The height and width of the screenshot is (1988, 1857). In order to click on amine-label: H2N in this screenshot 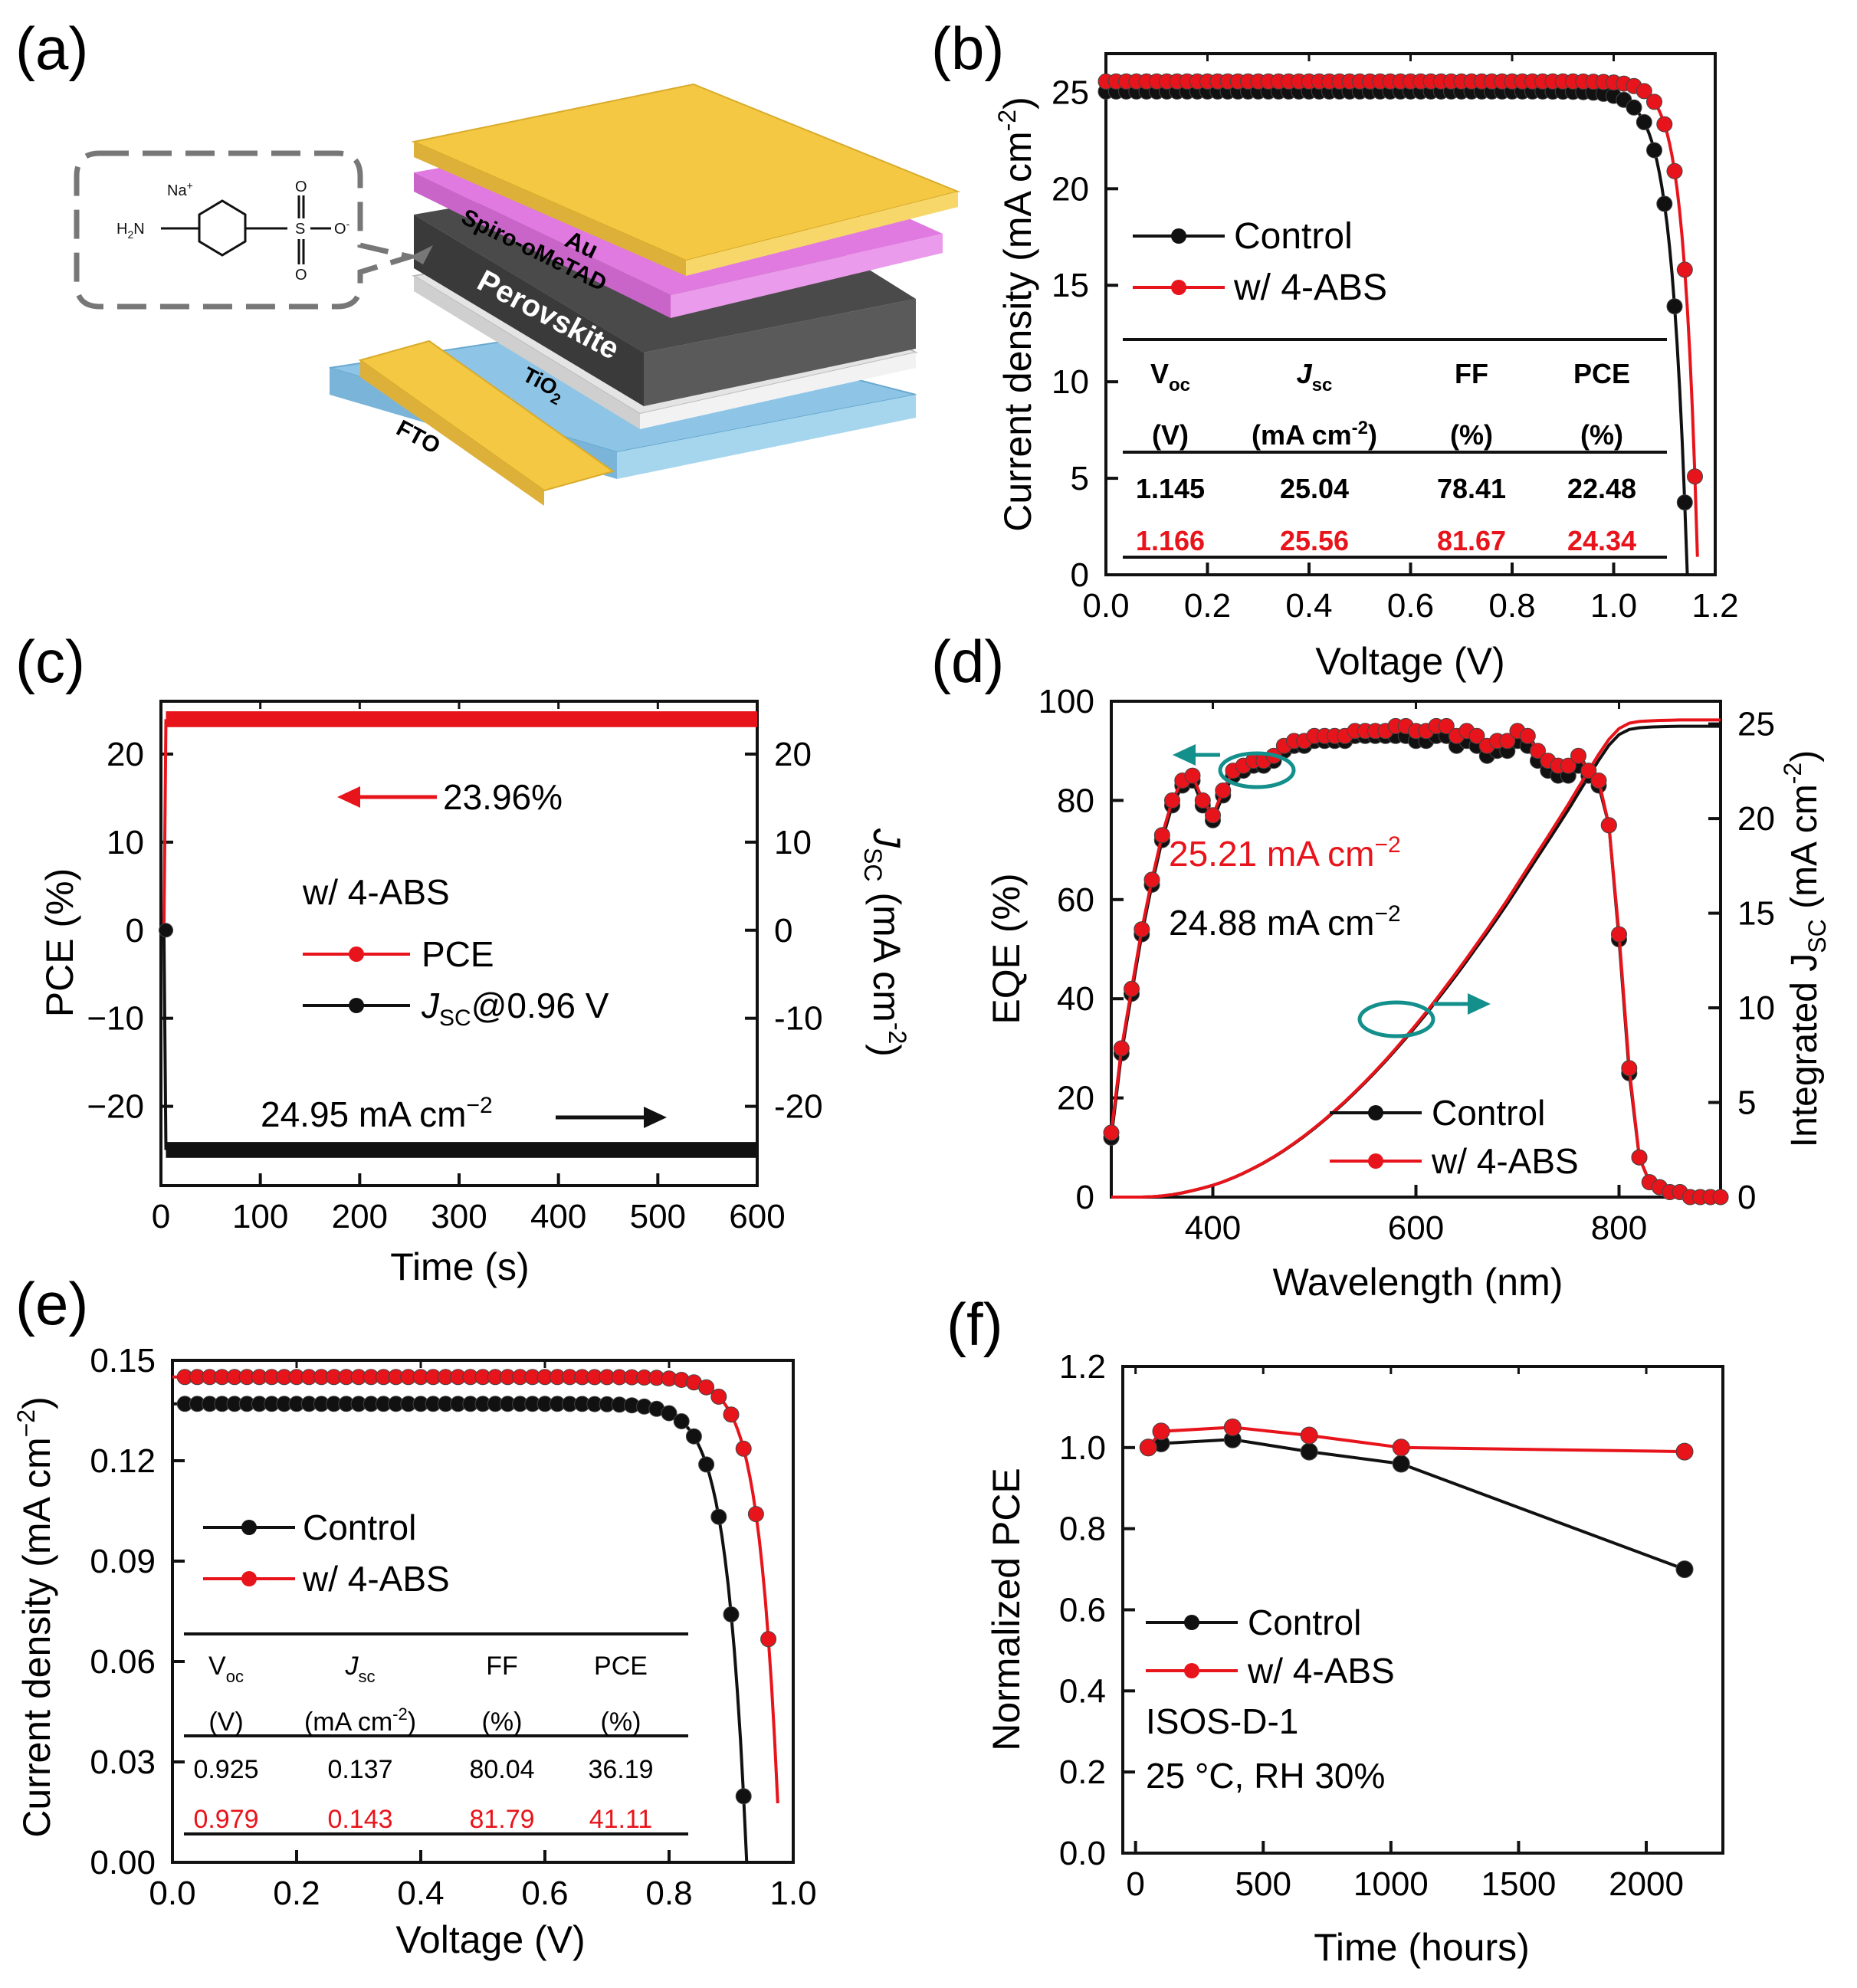, I will do `click(130, 231)`.